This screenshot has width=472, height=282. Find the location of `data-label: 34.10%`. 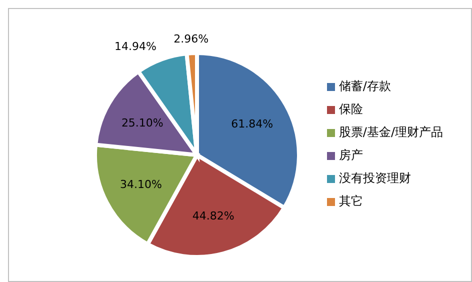

data-label: 34.10% is located at coordinates (141, 184).